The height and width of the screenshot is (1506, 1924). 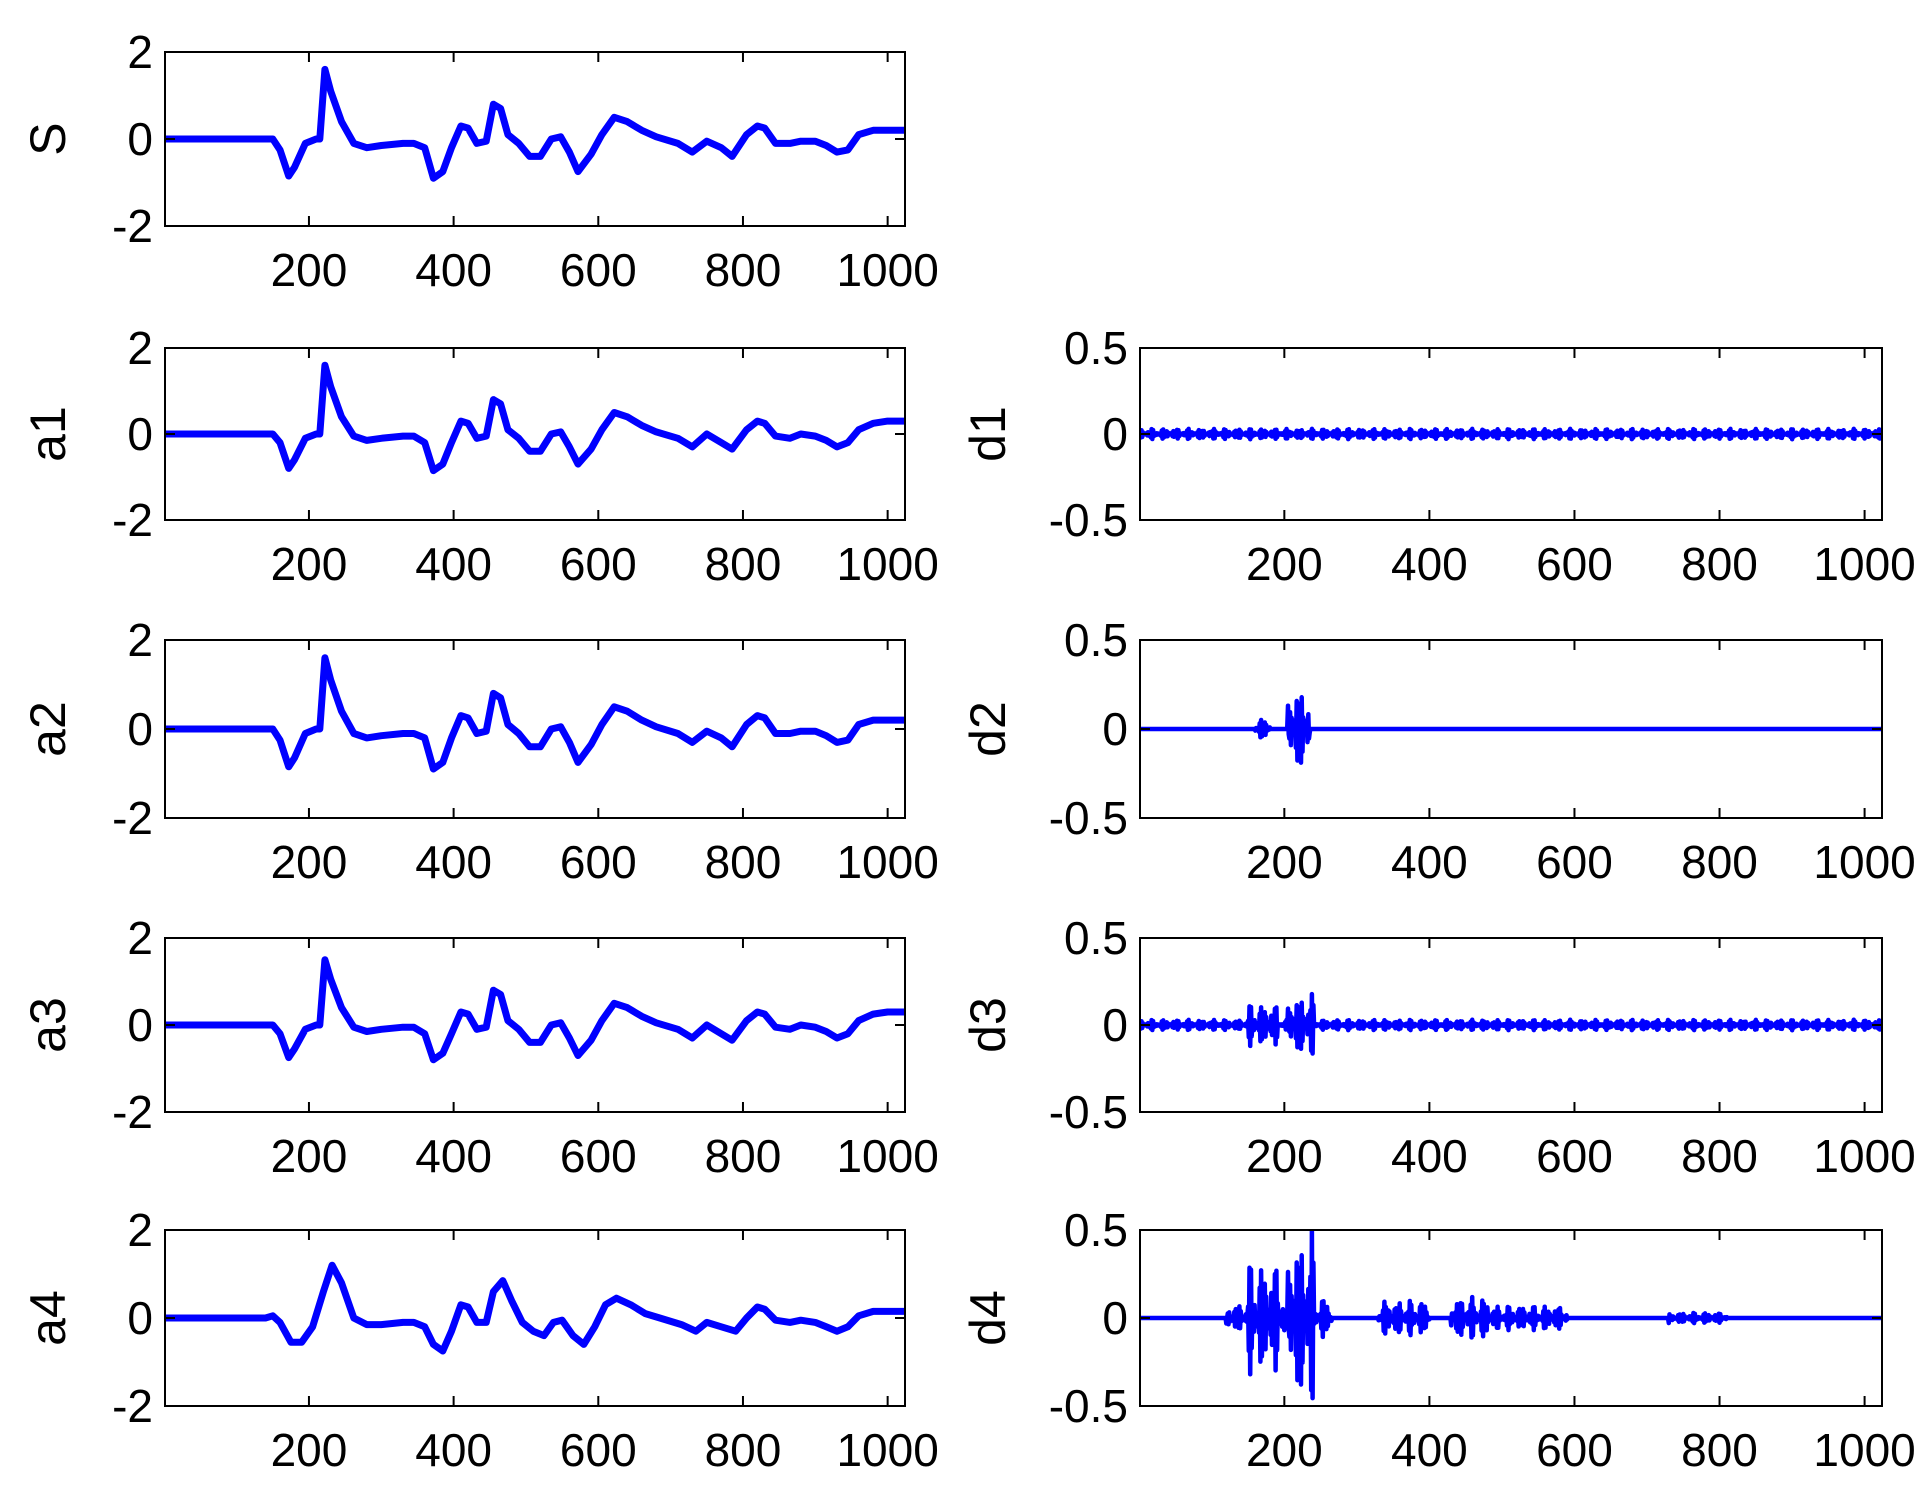 What do you see at coordinates (1864, 564) in the screenshot?
I see `x-tick-label-d1-4: 1000` at bounding box center [1864, 564].